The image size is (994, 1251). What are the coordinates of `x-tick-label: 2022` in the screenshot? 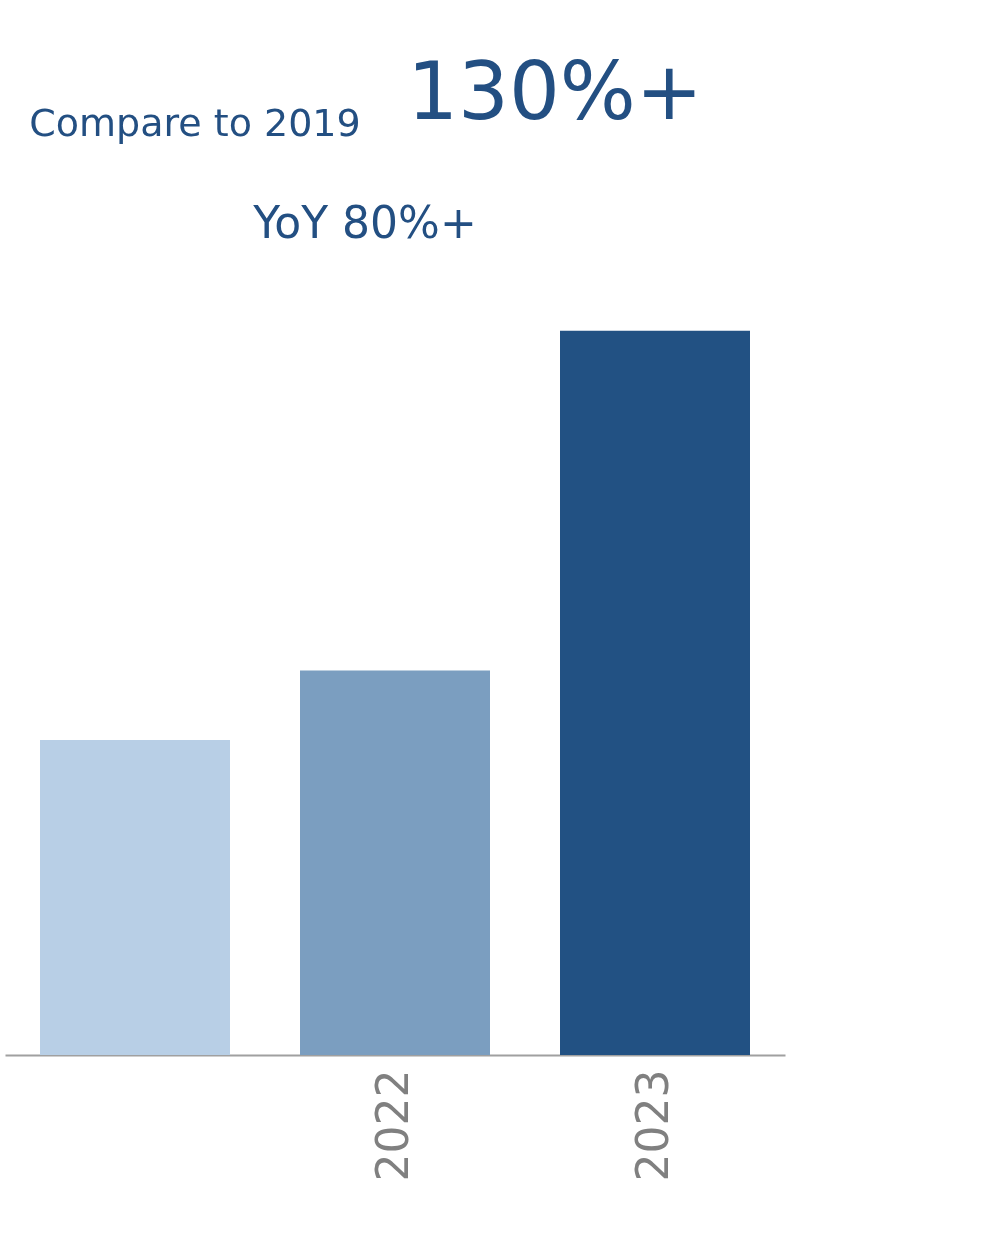 It's located at (392, 1125).